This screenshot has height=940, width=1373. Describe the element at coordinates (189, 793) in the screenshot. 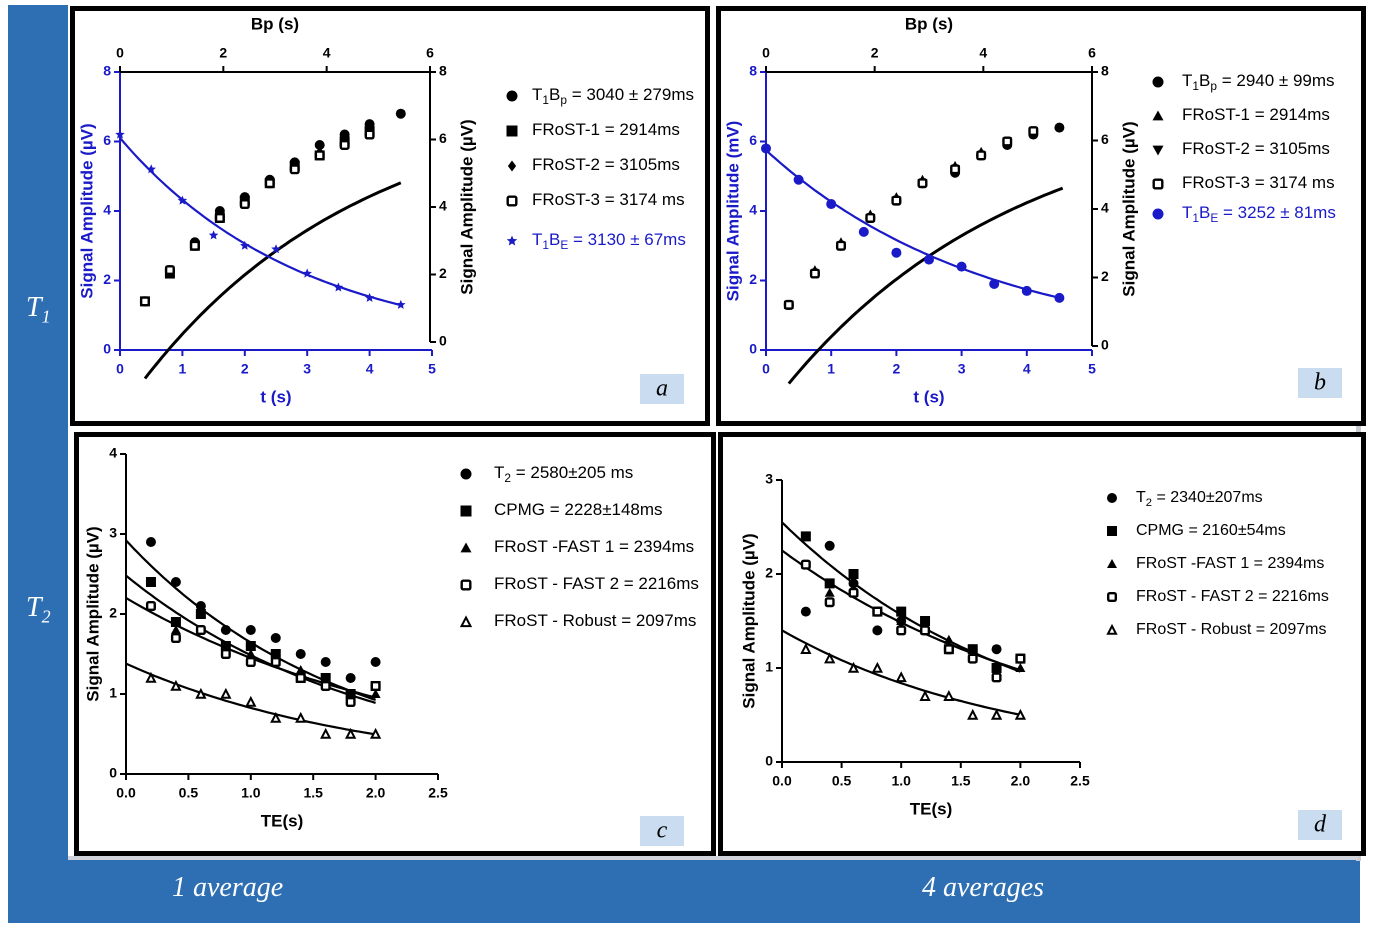

I see `chart-c-x-tick-label: 0.5` at that location.